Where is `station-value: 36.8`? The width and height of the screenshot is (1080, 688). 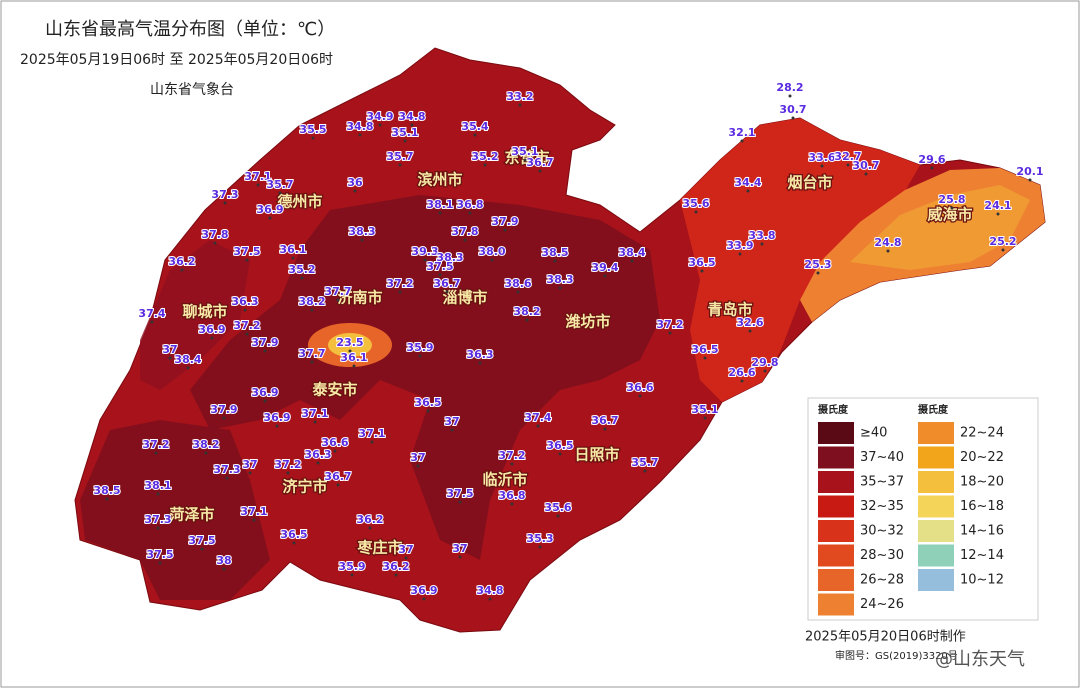 station-value: 36.8 is located at coordinates (469, 204).